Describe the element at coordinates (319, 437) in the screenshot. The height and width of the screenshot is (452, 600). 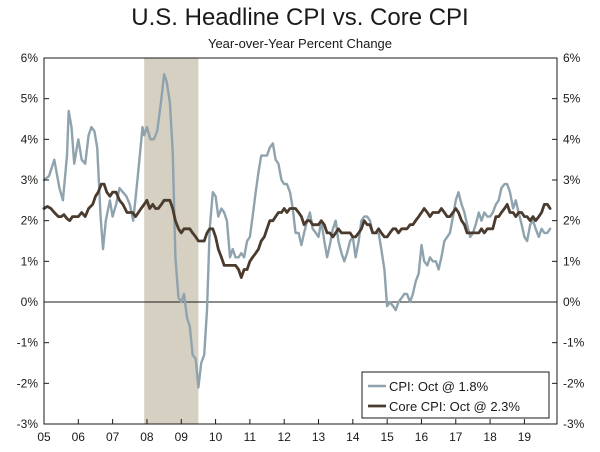
I see `x-tick-label: 13` at that location.